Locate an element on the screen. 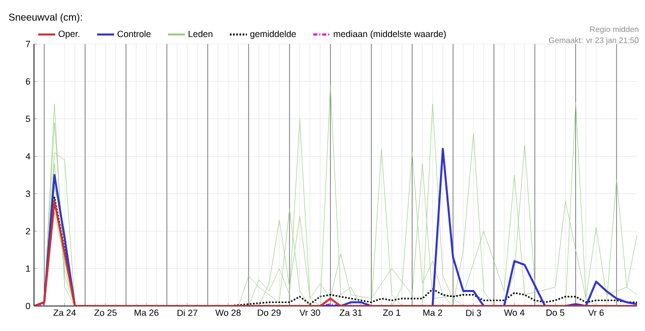 This screenshot has height=331, width=645. y-tick-label: 1 is located at coordinates (28, 268).